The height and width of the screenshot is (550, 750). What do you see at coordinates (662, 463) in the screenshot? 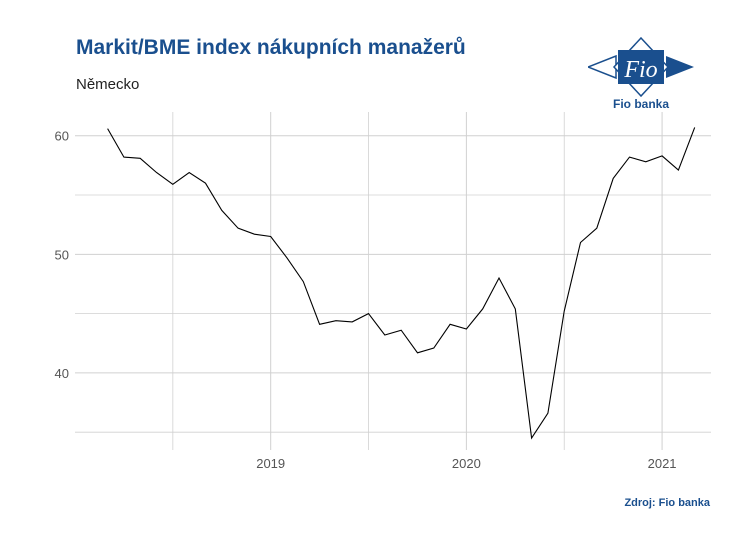
I see `x-tick-label: 2021` at bounding box center [662, 463].